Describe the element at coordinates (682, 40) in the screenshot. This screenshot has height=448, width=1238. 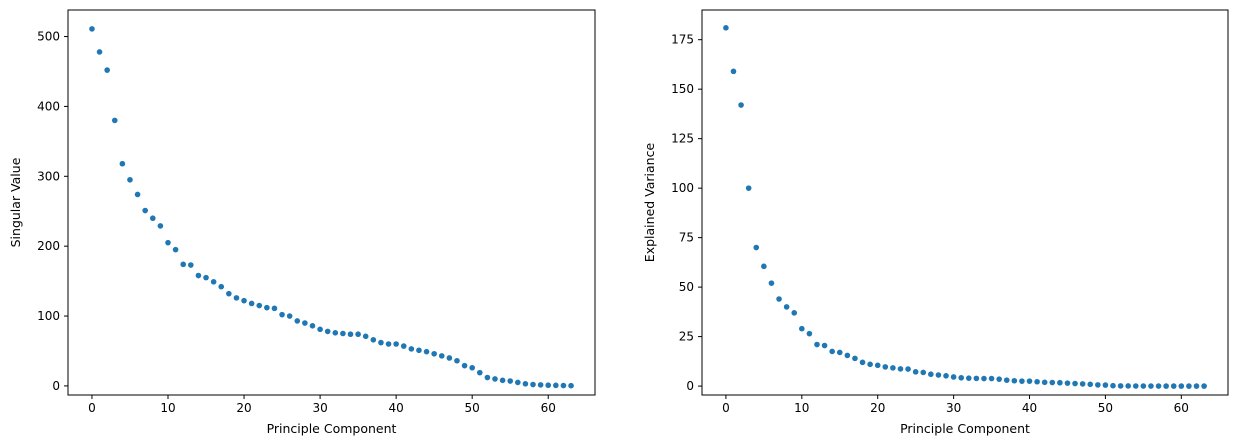
I see `right-y-tick-label: 175` at that location.